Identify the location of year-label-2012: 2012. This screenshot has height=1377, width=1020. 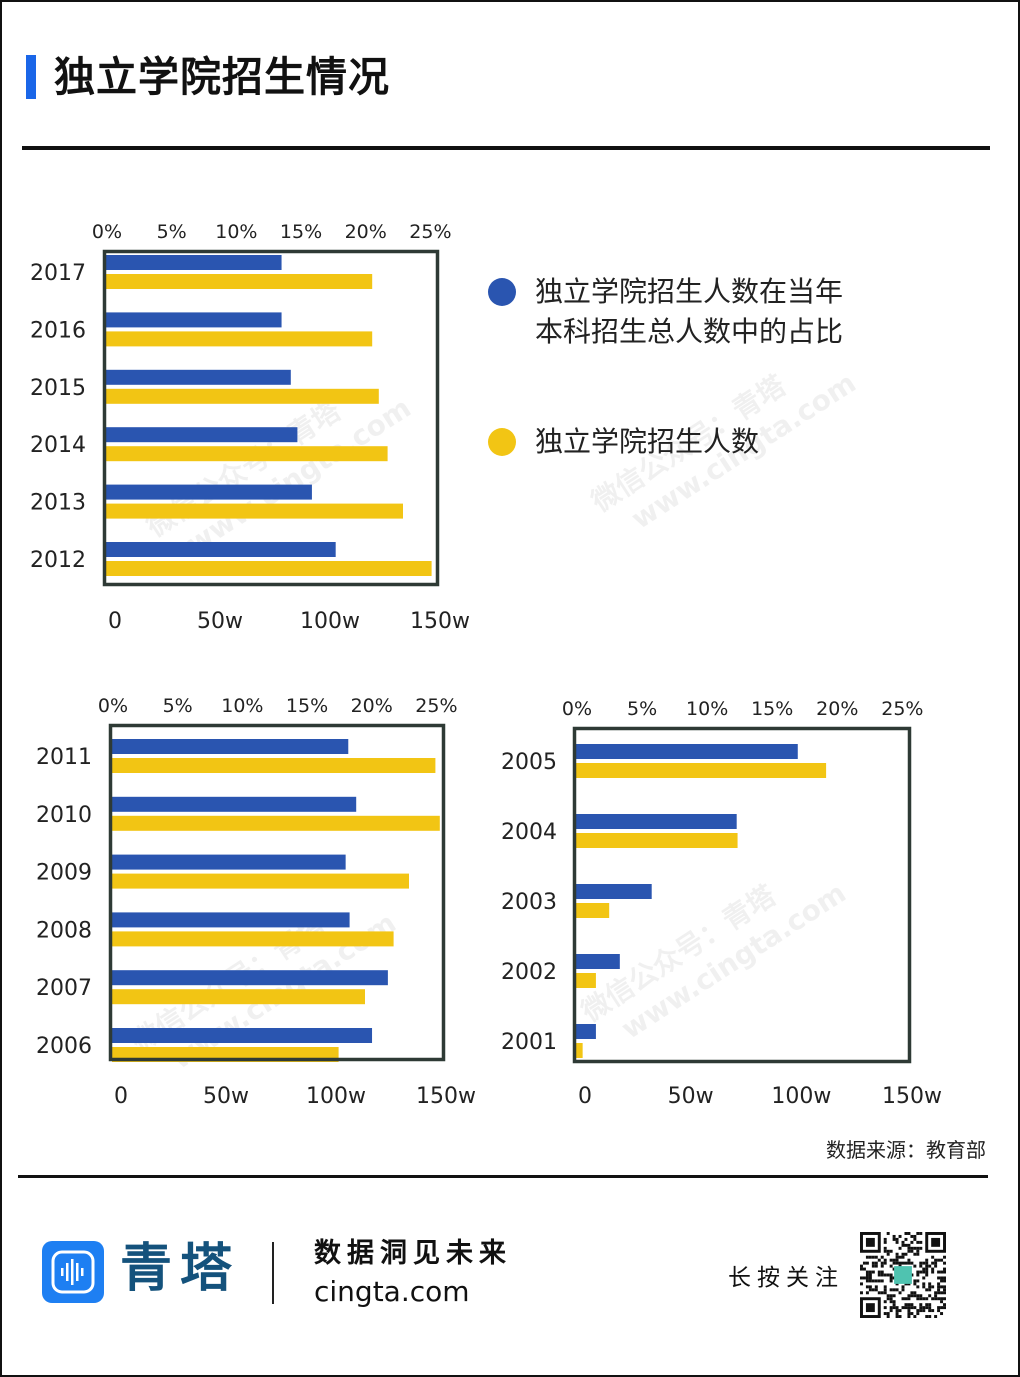
(58, 560).